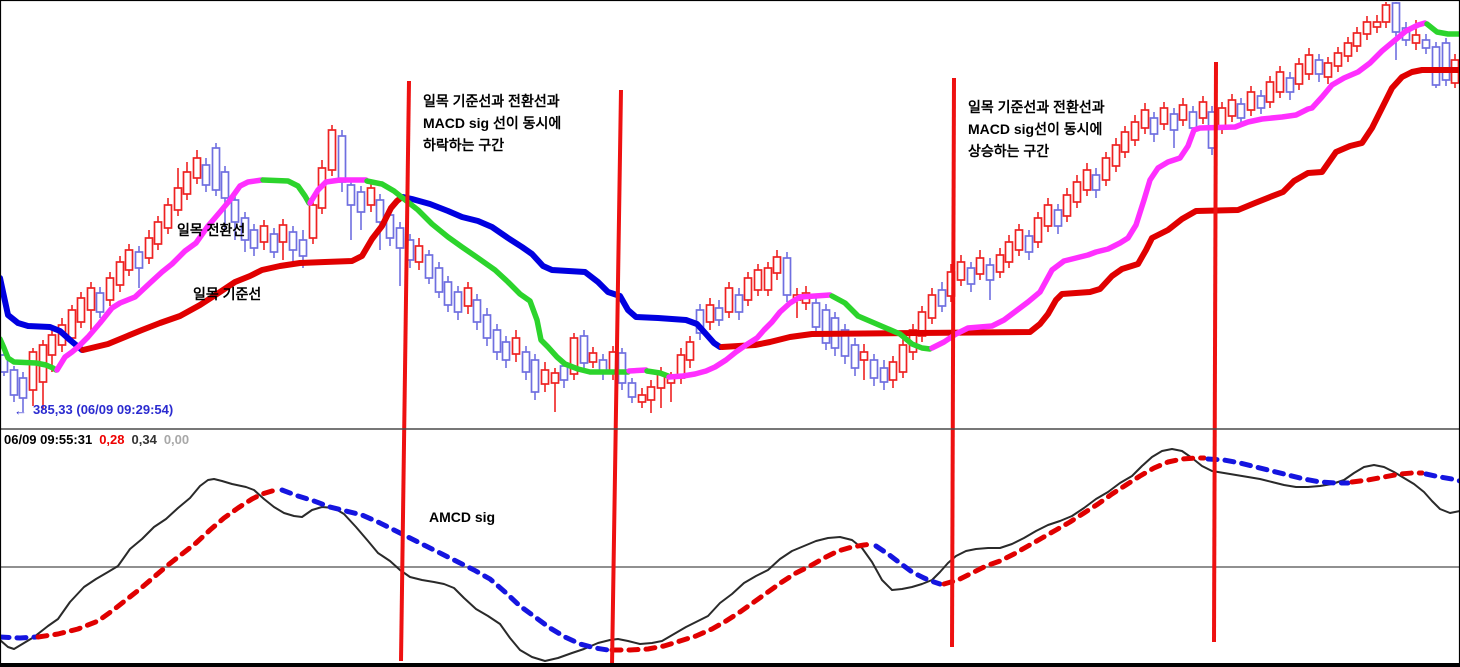 This screenshot has height=667, width=1460. I want to click on left-arrow-icon: ←, so click(20, 410).